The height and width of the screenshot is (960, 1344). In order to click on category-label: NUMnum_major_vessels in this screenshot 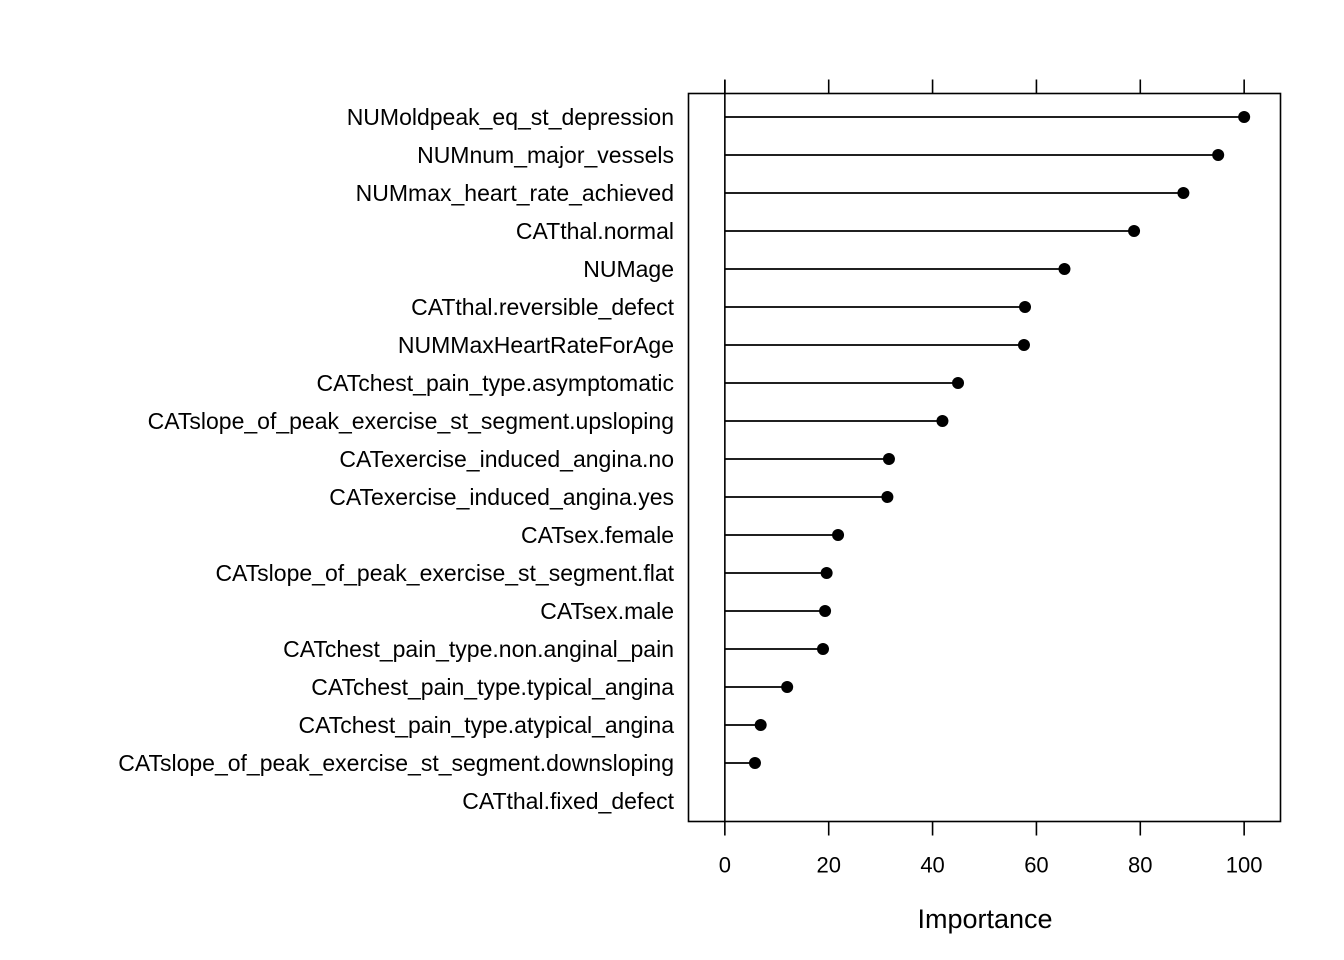, I will do `click(545, 155)`.